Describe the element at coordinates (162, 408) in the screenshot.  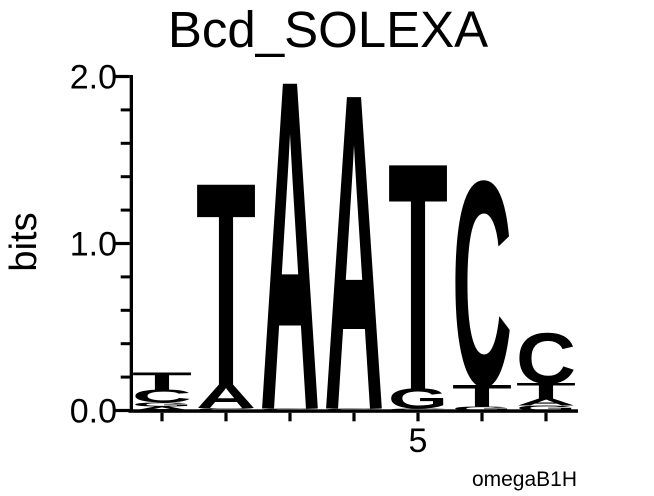
I see `logo-letter-A-pos1: A` at that location.